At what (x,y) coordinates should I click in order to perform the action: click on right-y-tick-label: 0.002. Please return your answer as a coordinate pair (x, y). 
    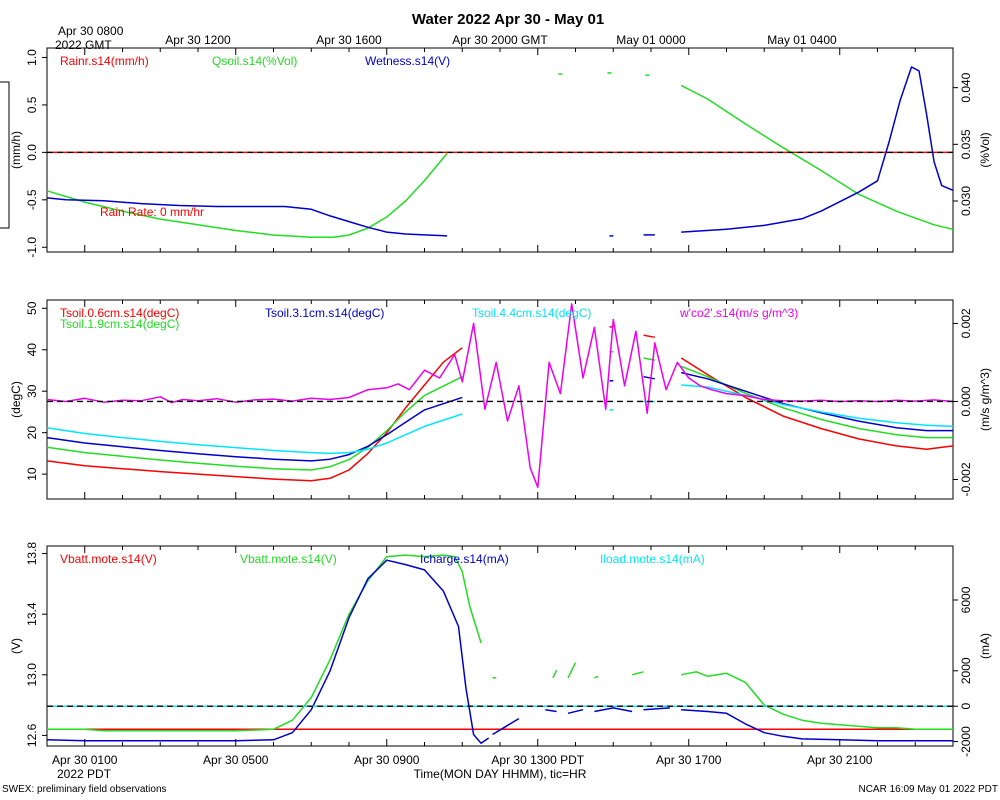
    Looking at the image, I should click on (966, 323).